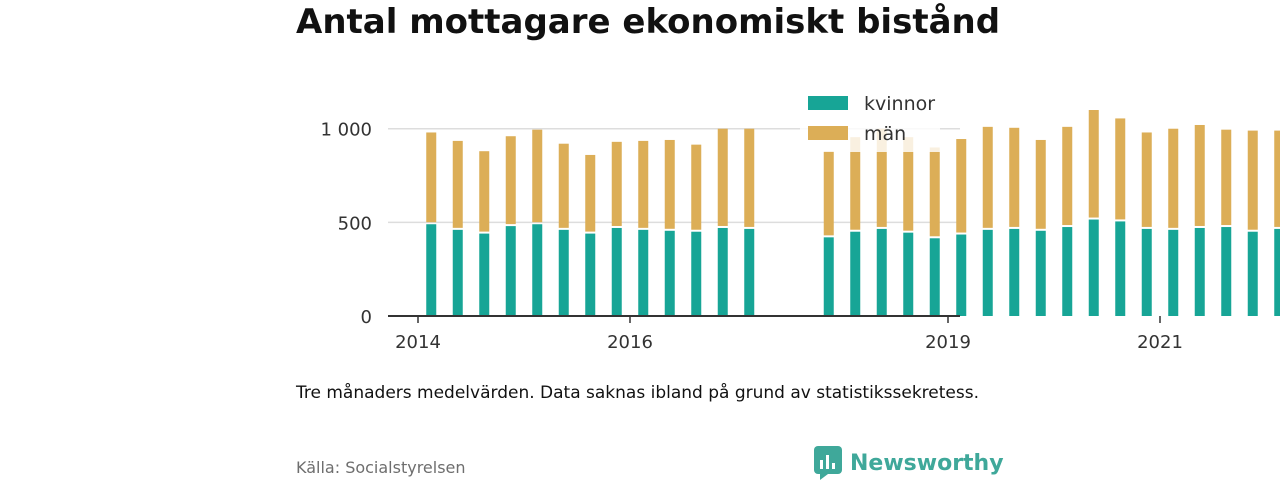 Image resolution: width=1280 pixels, height=480 pixels. What do you see at coordinates (1160, 342) in the screenshot?
I see `x-tick-label: 2021` at bounding box center [1160, 342].